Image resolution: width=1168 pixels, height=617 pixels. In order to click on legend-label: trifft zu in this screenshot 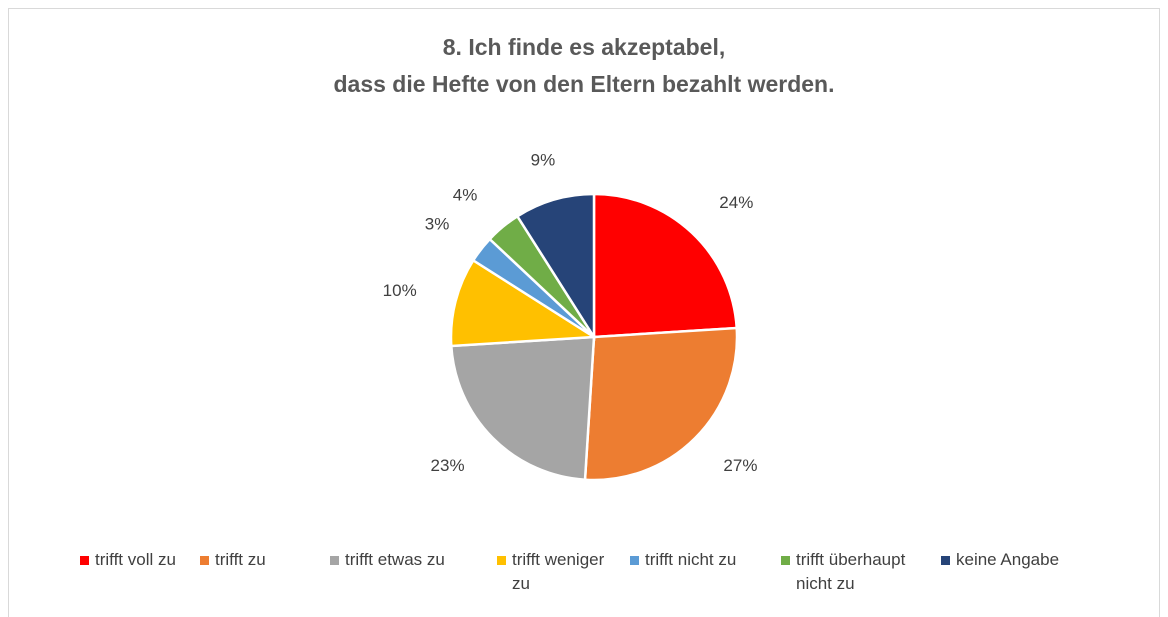, I will do `click(240, 559)`.